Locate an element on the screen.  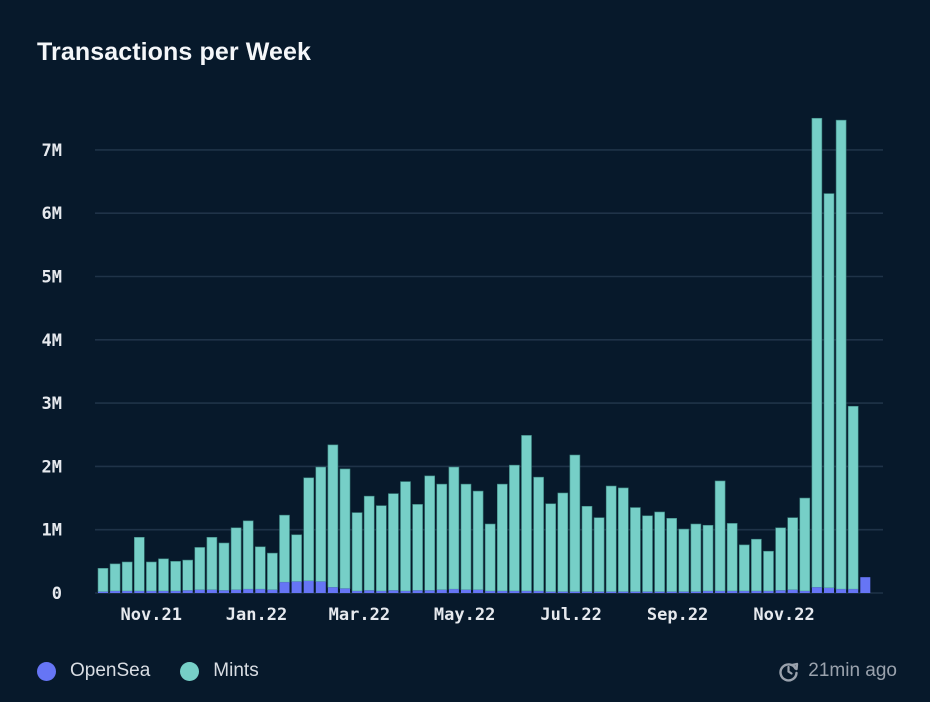
legend-item-opensea: OpenSea is located at coordinates (93, 671).